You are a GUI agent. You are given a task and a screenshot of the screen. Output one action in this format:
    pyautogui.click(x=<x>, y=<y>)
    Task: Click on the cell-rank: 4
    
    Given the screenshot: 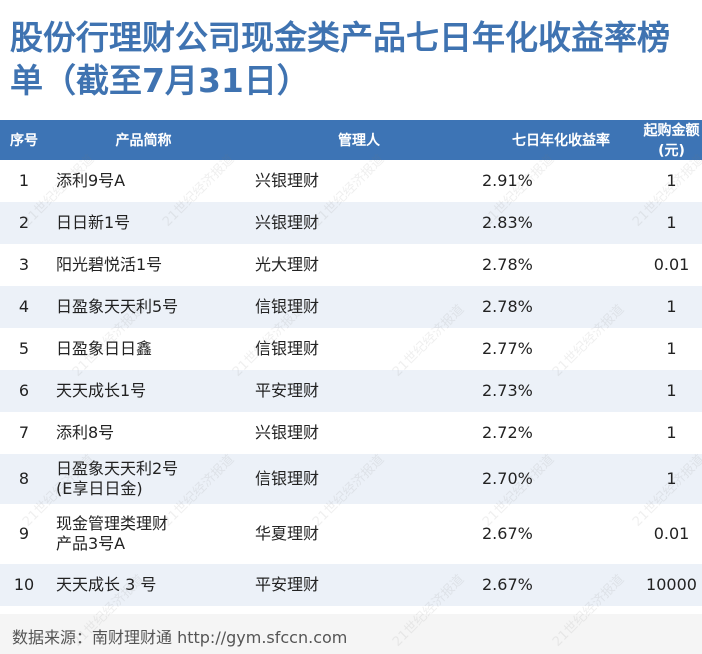 What is the action you would take?
    pyautogui.click(x=24, y=307)
    